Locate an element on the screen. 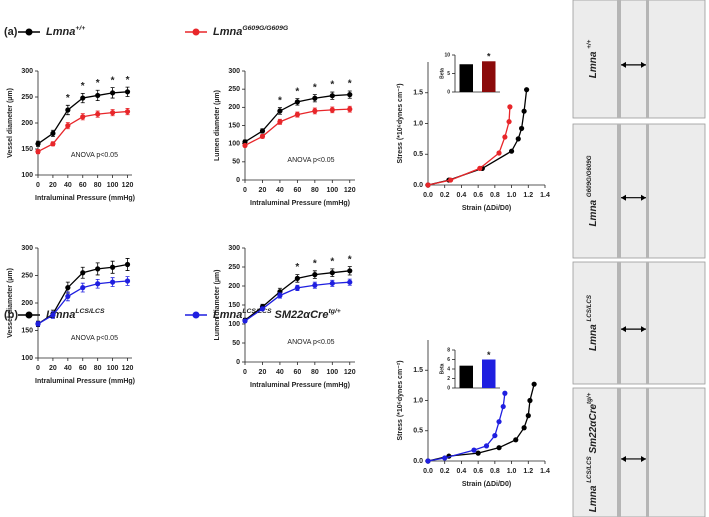 This screenshot has width=709, height=517. label: Lmna G609G/G609G is located at coordinates (592, 190).